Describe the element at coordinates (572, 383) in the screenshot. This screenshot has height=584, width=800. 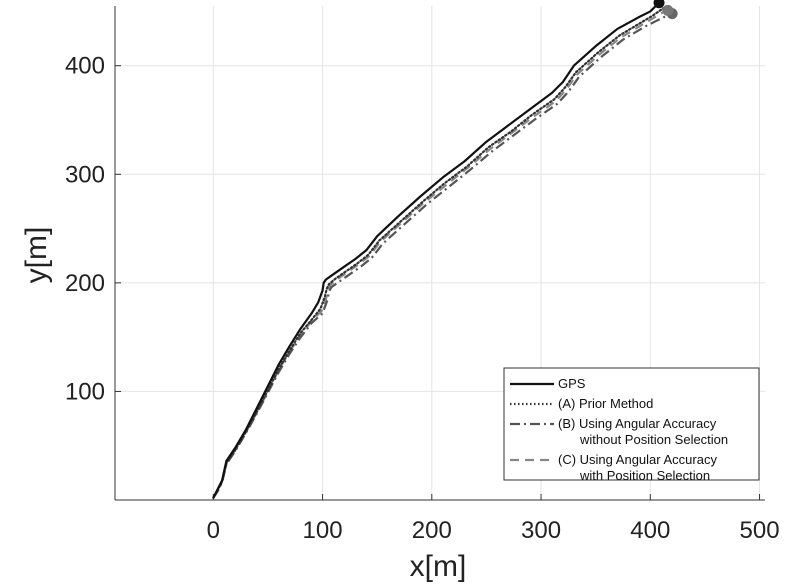
I see `legend-label: GPS` at that location.